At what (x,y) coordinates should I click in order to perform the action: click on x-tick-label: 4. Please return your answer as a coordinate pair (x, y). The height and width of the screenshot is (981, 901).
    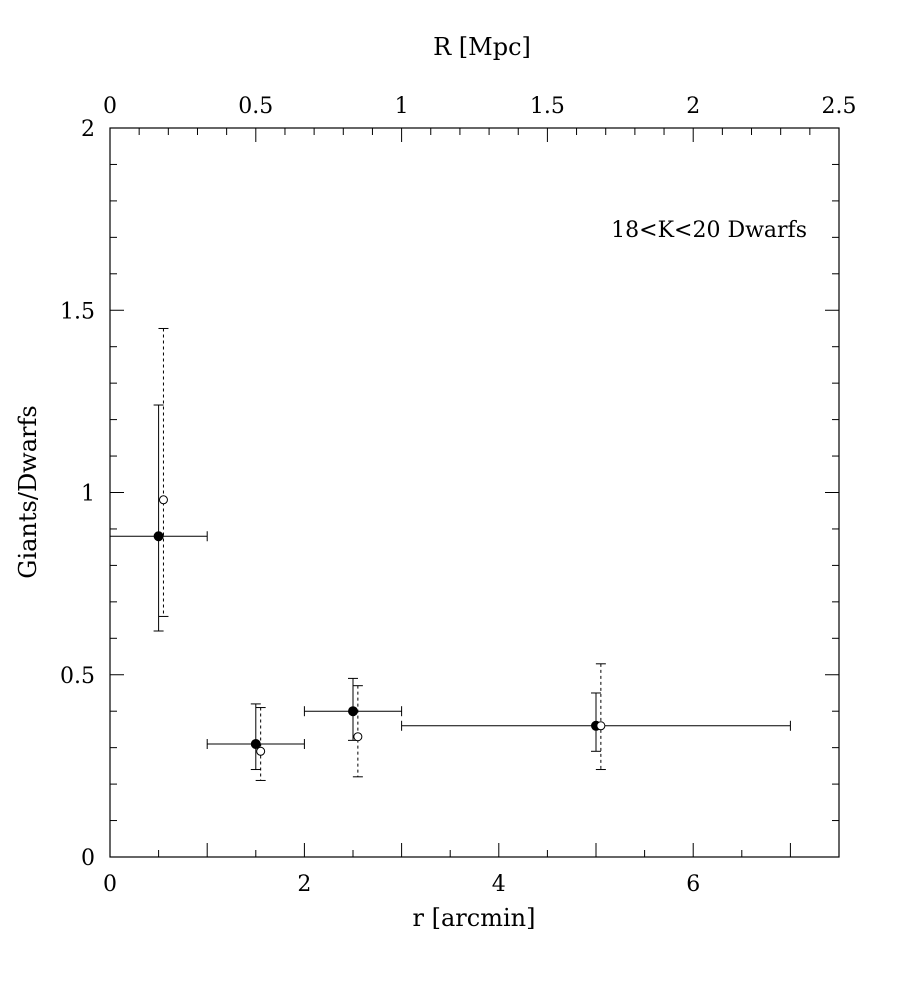
    Looking at the image, I should click on (499, 884).